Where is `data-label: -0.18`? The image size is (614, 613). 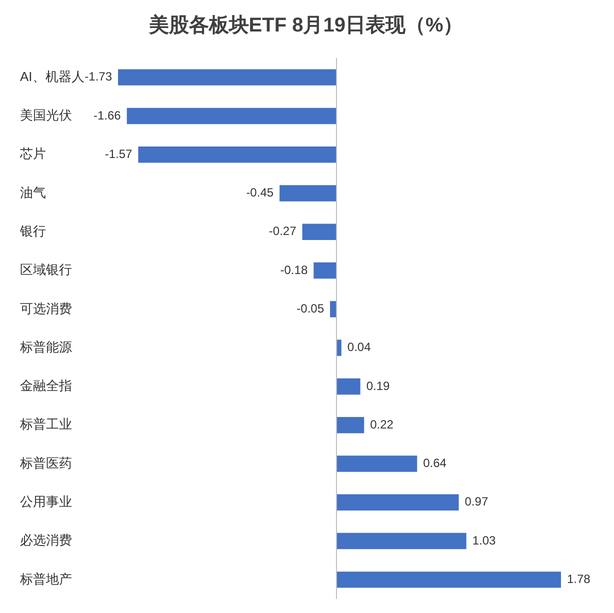
data-label: -0.18 is located at coordinates (294, 269).